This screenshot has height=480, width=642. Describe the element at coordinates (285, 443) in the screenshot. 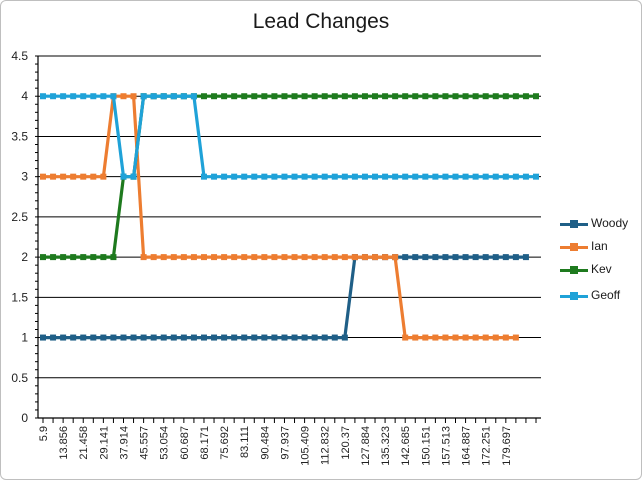

I see `x-tick-label: 97.937` at that location.